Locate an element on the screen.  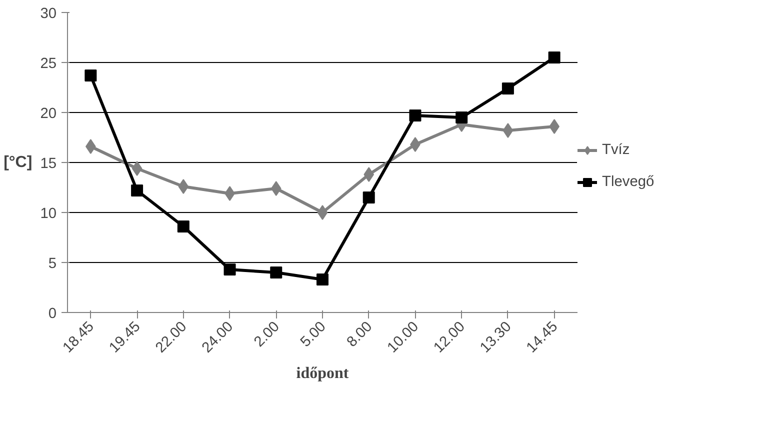
y-tick-label: 25 is located at coordinates (48, 64).